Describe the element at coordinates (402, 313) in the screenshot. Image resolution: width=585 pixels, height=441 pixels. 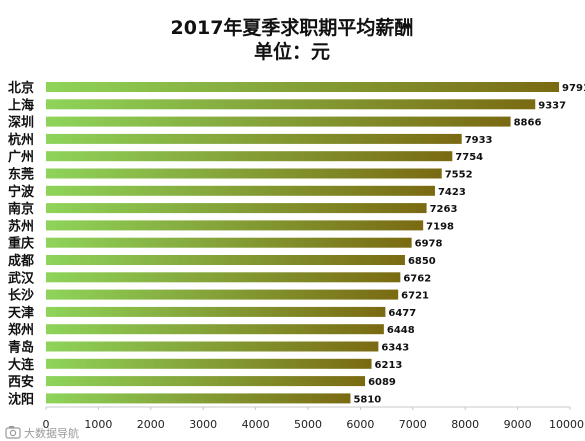
I see `value-label: 6477` at that location.